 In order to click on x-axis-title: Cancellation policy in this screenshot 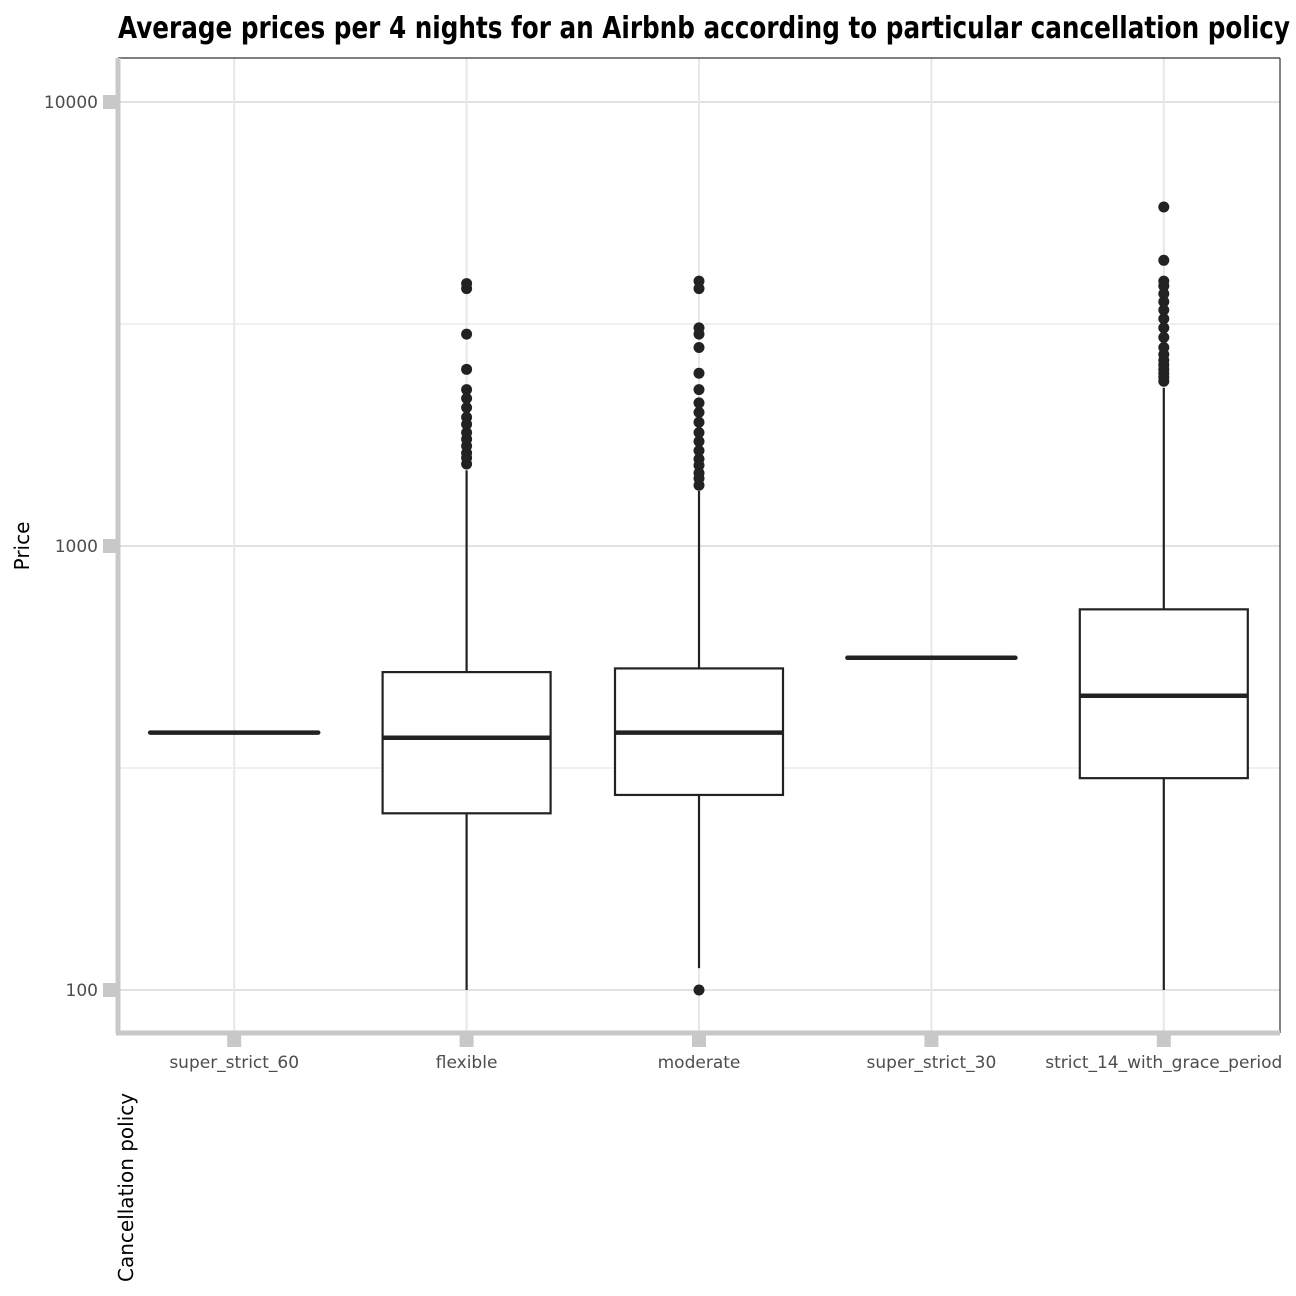, I will do `click(126, 1187)`.